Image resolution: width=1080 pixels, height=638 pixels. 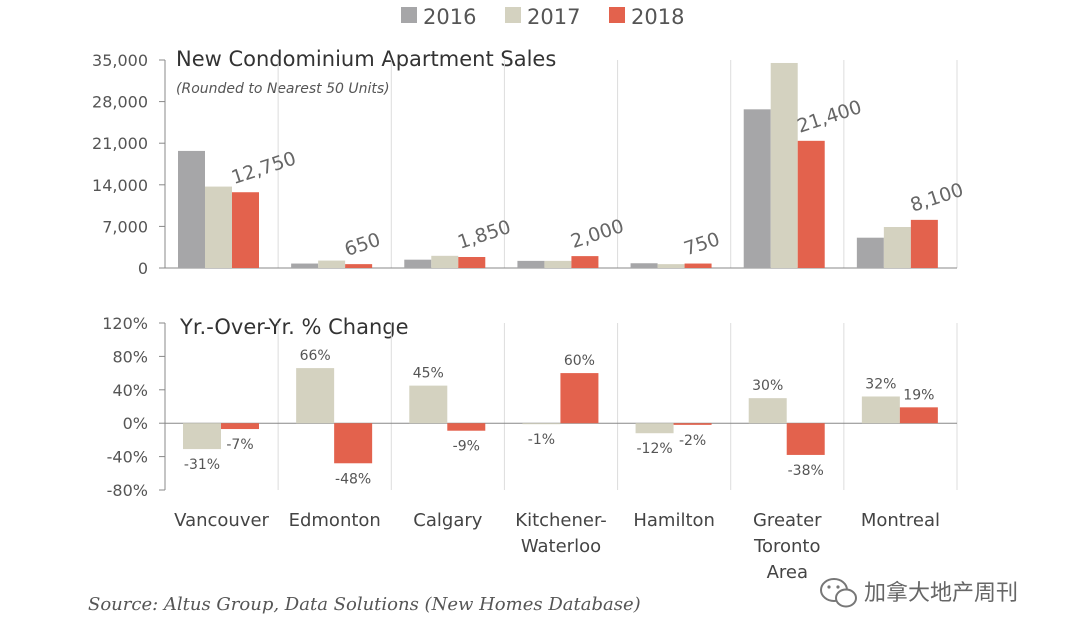 I want to click on bottom-data-label-2017: -12%, so click(x=654, y=449).